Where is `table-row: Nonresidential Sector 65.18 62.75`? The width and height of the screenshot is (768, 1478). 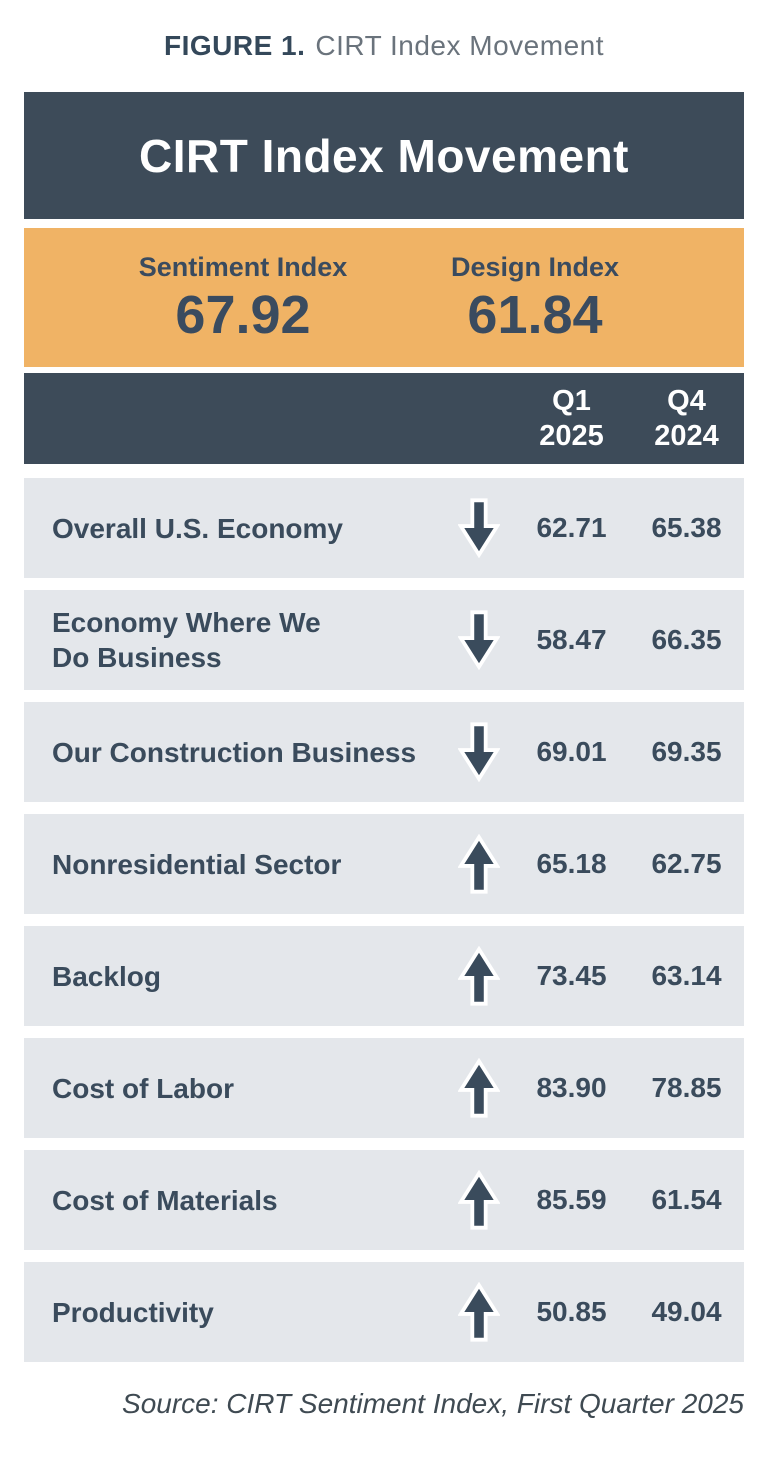
table-row: Nonresidential Sector 65.18 62.75 is located at coordinates (384, 864).